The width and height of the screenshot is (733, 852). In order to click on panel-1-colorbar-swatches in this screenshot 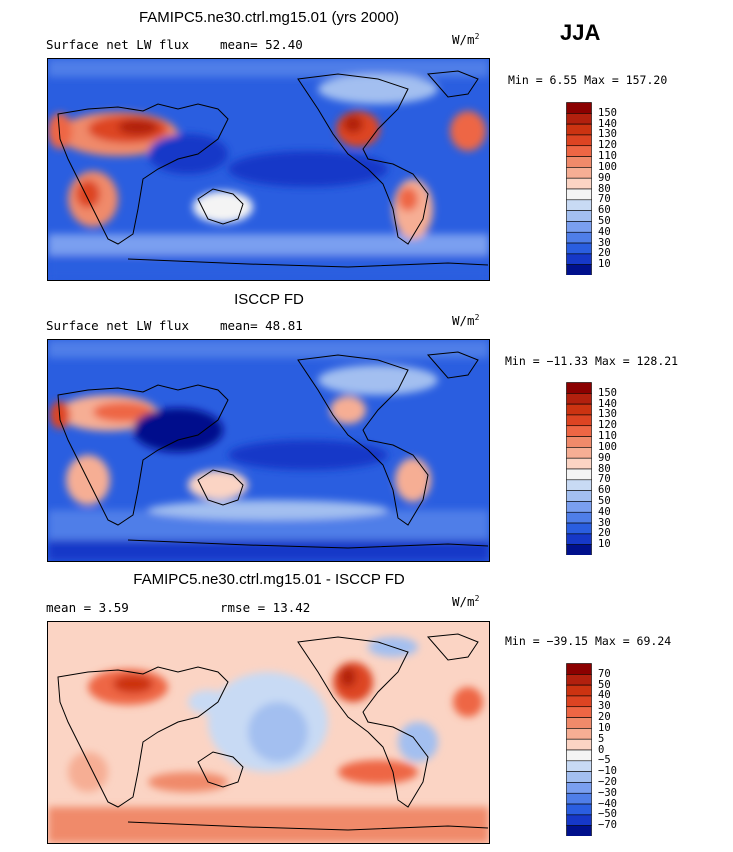, I will do `click(579, 189)`.